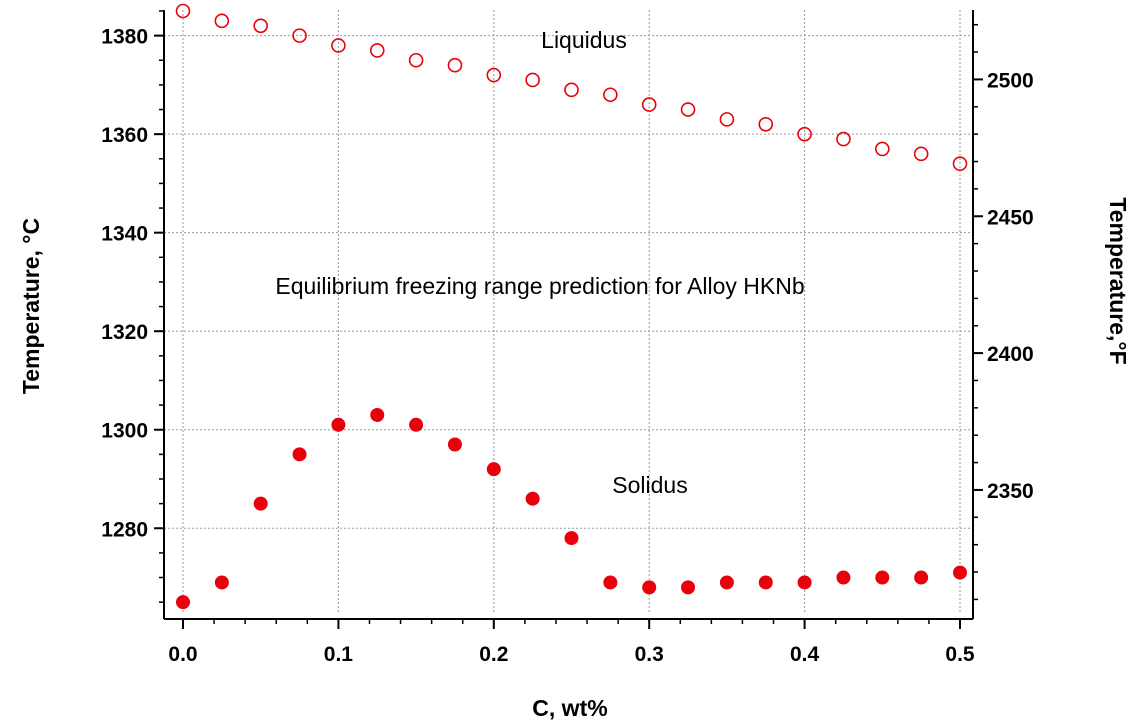 This screenshot has height=727, width=1138. What do you see at coordinates (493, 654) in the screenshot?
I see `x-tick-label: 0.2` at bounding box center [493, 654].